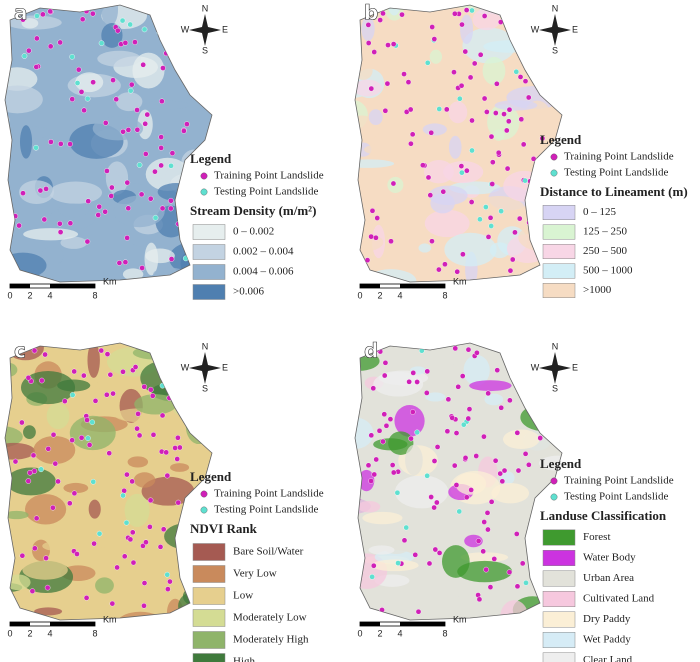 The width and height of the screenshot is (700, 662). What do you see at coordinates (554, 497) in the screenshot?
I see `legend-marker` at bounding box center [554, 497].